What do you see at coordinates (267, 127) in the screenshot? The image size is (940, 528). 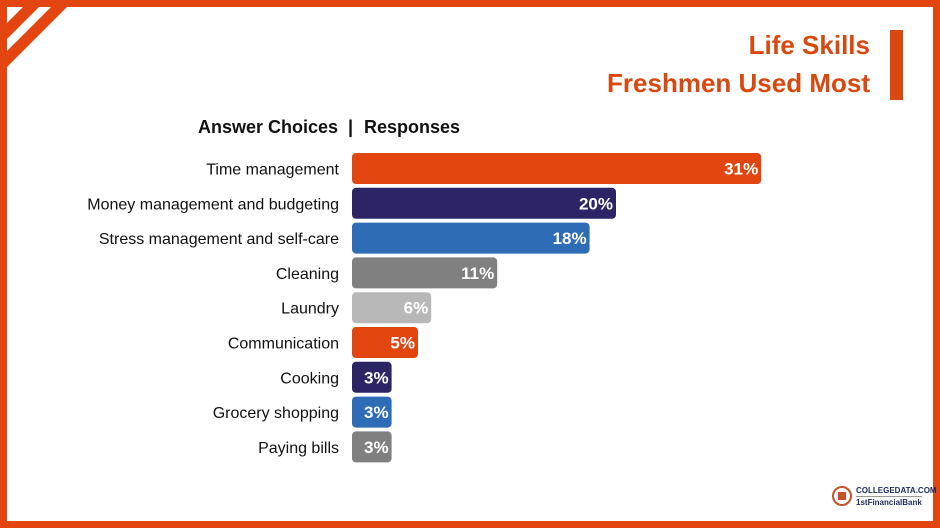 I see `header-answer-choices: Answer Choices` at bounding box center [267, 127].